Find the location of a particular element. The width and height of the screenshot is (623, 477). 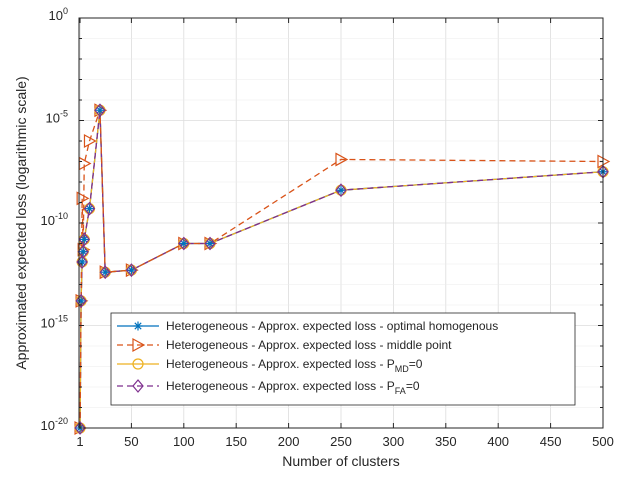

x-tick-label: 250 is located at coordinates (341, 441).